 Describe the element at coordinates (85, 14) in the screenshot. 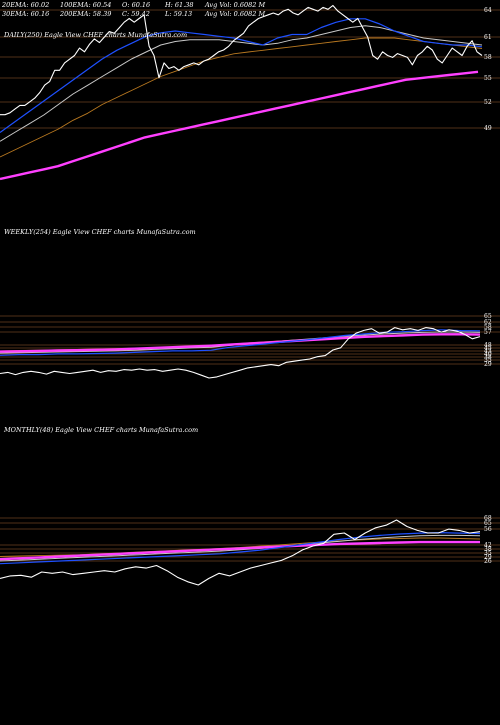

I see `header-ema200: 200EMA: 58.39` at that location.